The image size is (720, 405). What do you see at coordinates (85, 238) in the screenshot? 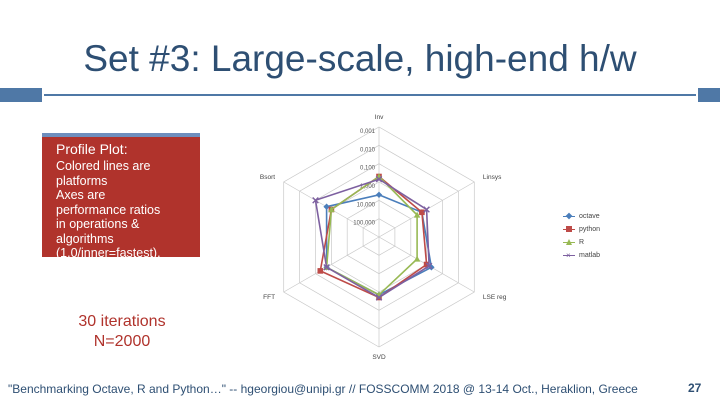
I see `profile-line: algorithms` at bounding box center [85, 238].